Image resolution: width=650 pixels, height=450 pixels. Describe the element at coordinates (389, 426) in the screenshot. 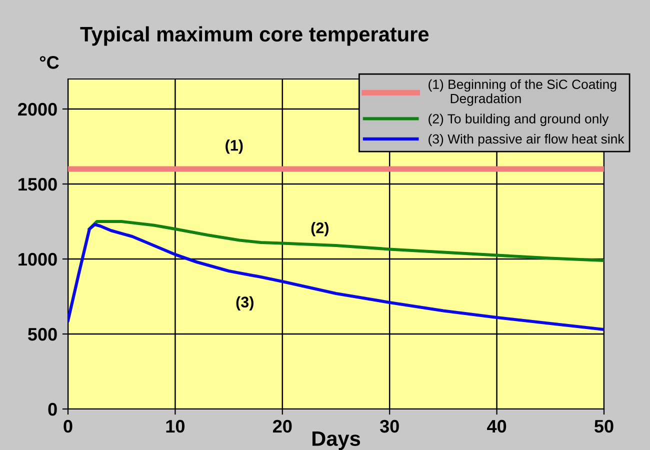

I see `x-tick-label: 30` at that location.